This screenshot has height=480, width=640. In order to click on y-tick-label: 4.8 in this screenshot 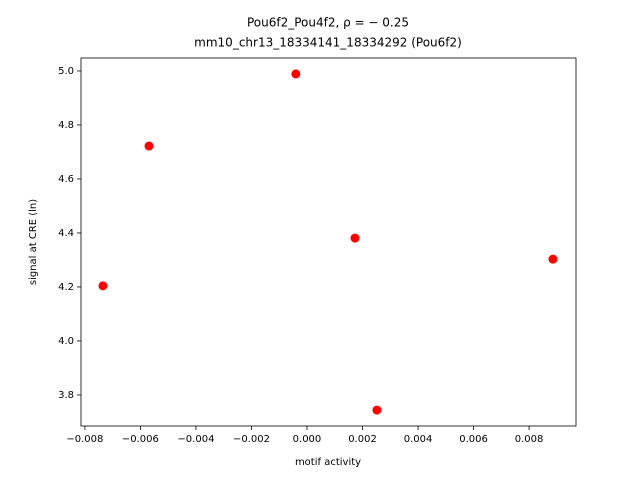, I will do `click(66, 125)`.